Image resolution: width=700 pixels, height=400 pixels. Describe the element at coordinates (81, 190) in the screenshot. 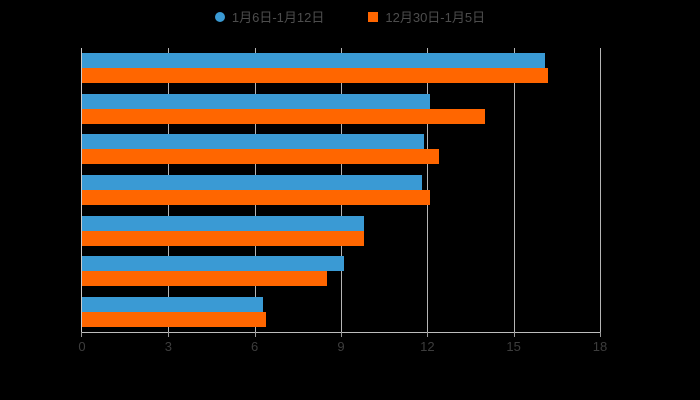

I see `y-axis-line` at that location.